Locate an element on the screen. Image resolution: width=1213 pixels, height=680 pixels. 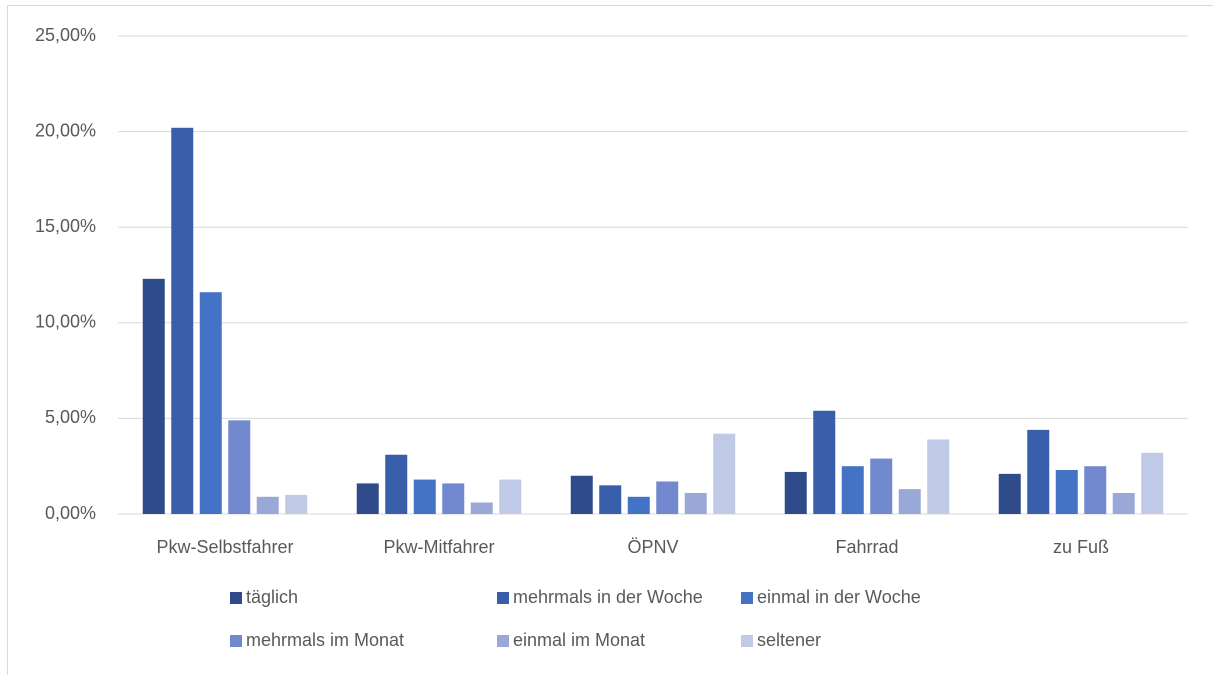
y-tick-label: 20,00% is located at coordinates (65, 130).